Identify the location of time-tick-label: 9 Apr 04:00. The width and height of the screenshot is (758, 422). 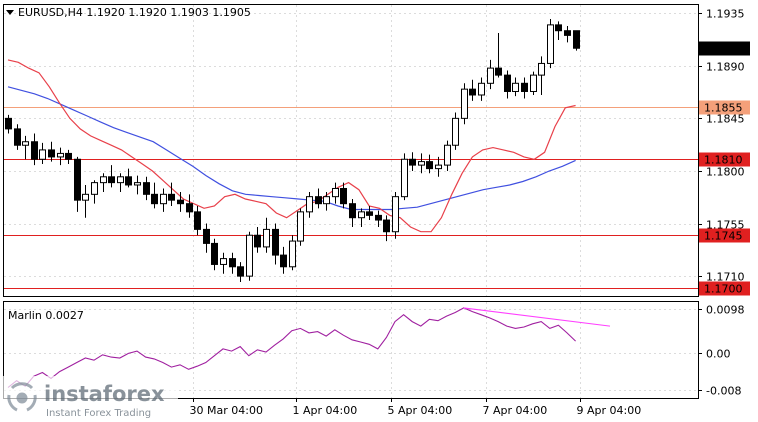
(609, 410).